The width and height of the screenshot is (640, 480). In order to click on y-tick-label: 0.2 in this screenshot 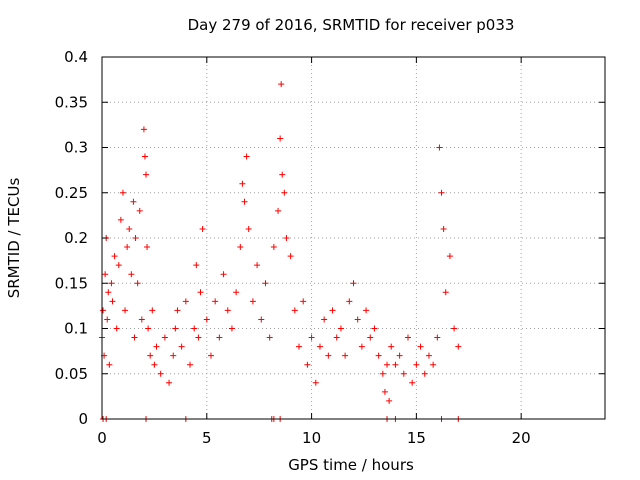, I will do `click(76, 238)`.